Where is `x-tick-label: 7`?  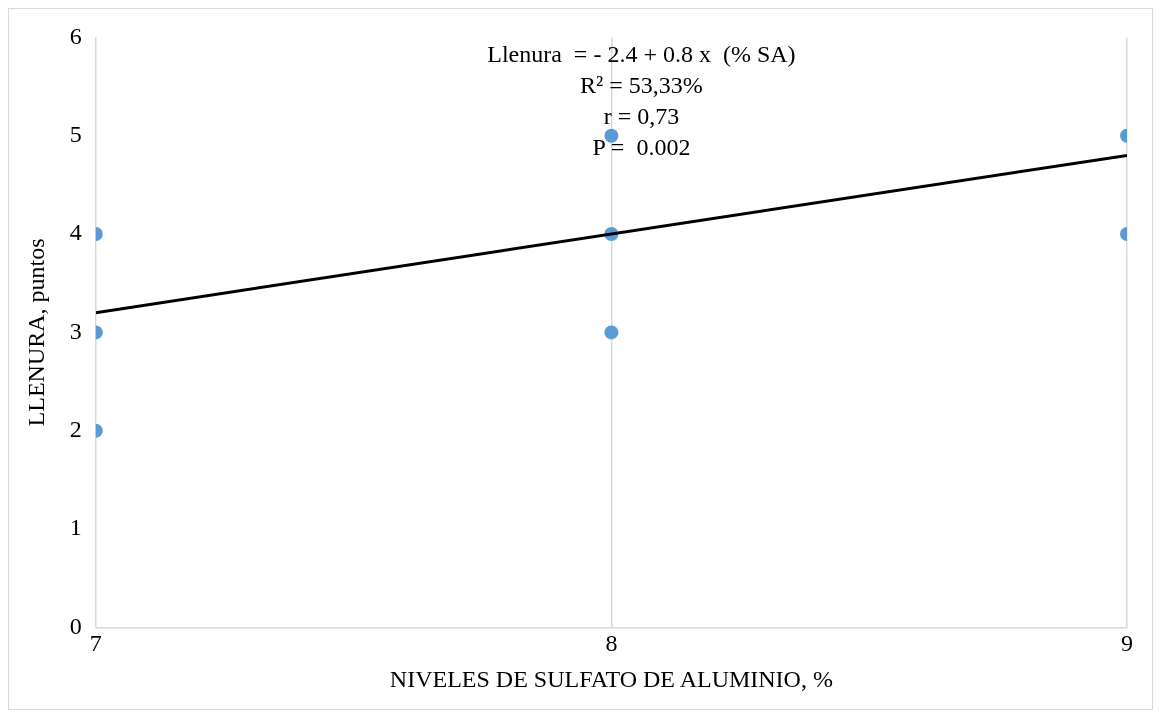
x-tick-label: 7 is located at coordinates (95, 643).